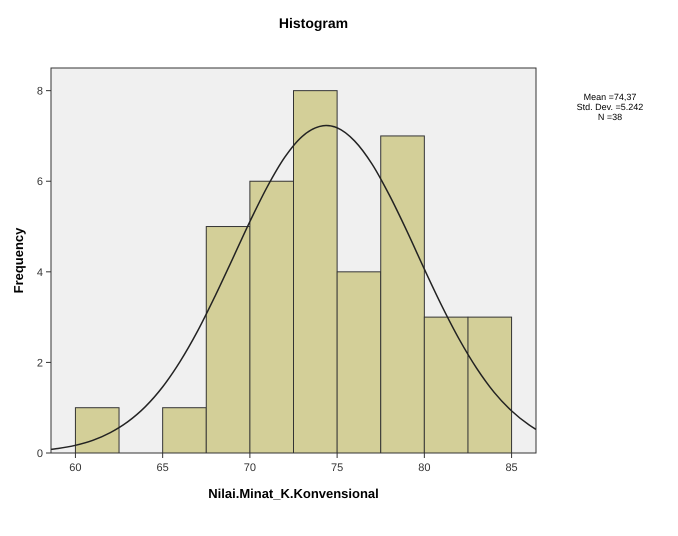  I want to click on y-tick-label: 8, so click(39, 92).